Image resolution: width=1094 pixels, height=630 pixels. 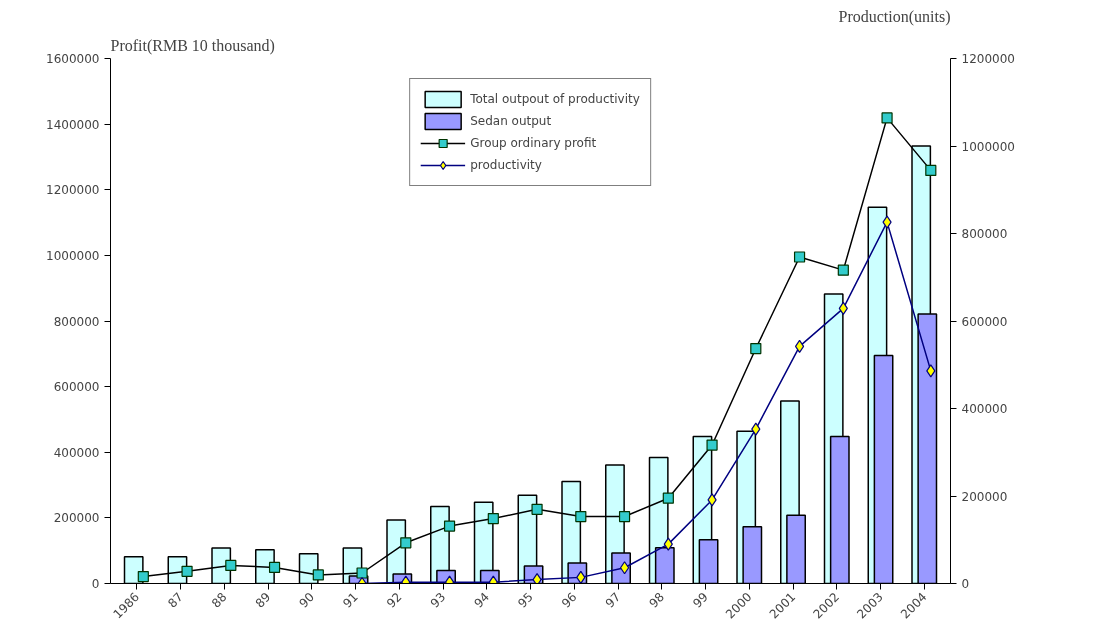 What do you see at coordinates (95, 584) in the screenshot?
I see `y-tick-label: 0` at bounding box center [95, 584].